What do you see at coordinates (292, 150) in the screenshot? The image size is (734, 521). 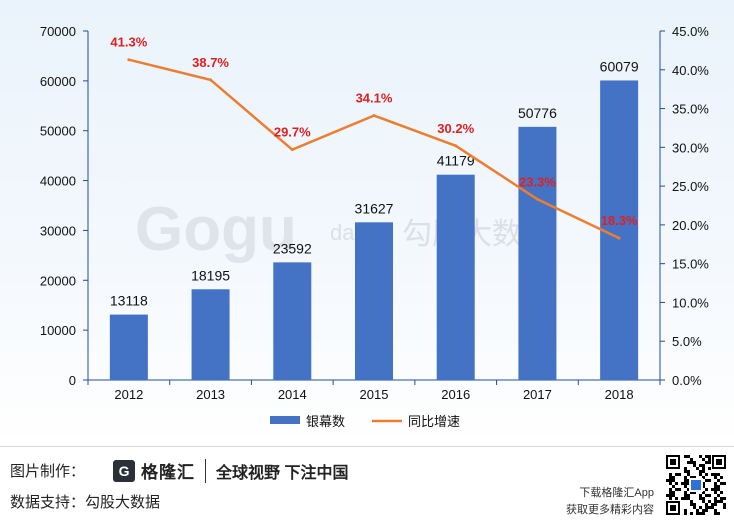 I see `growth-point-2014` at bounding box center [292, 150].